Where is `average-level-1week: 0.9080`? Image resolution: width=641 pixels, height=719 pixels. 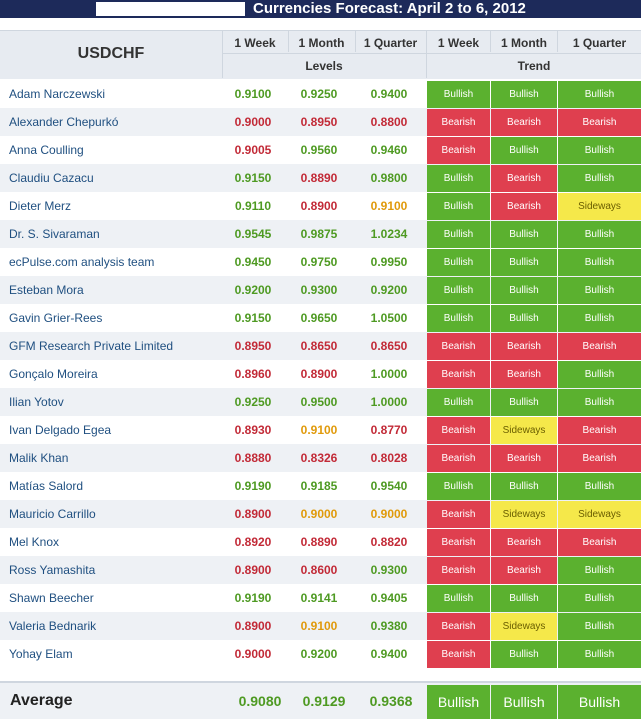 average-level-1week: 0.9080 is located at coordinates (260, 701).